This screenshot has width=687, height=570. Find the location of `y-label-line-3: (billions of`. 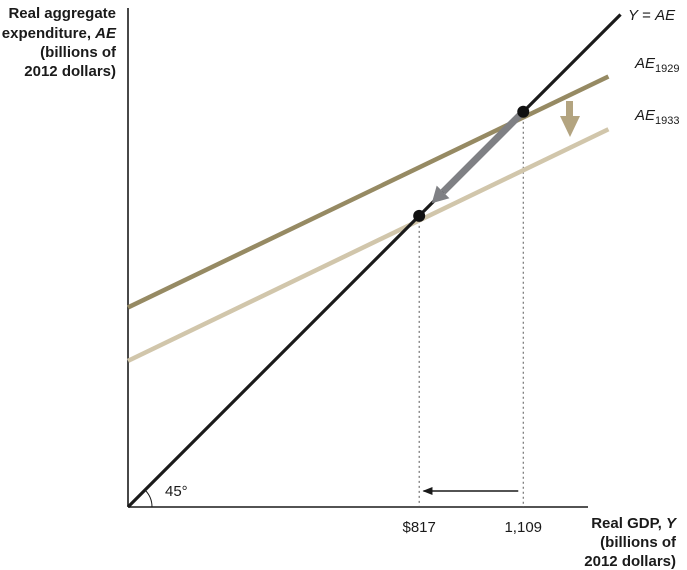

y-label-line-3: (billions of is located at coordinates (78, 52).